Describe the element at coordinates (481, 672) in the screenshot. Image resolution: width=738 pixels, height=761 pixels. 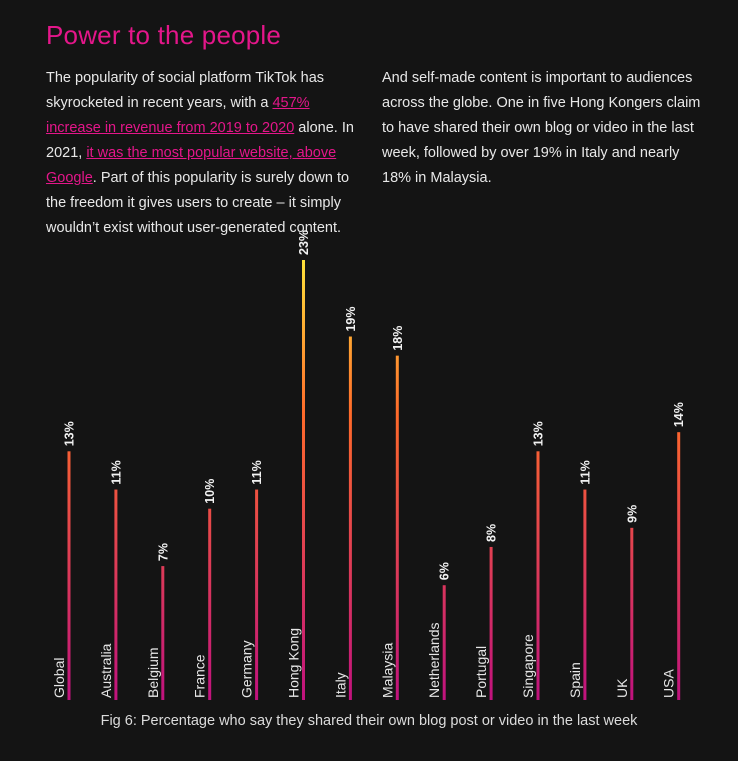
I see `category-label: Portugal` at that location.